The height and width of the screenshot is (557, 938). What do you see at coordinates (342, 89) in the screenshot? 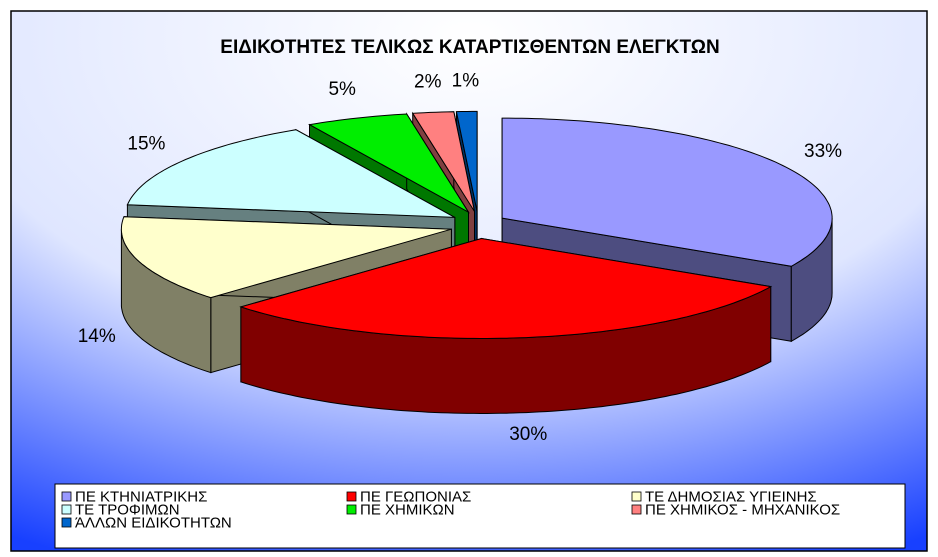
I see `data-label: 5%` at bounding box center [342, 89].